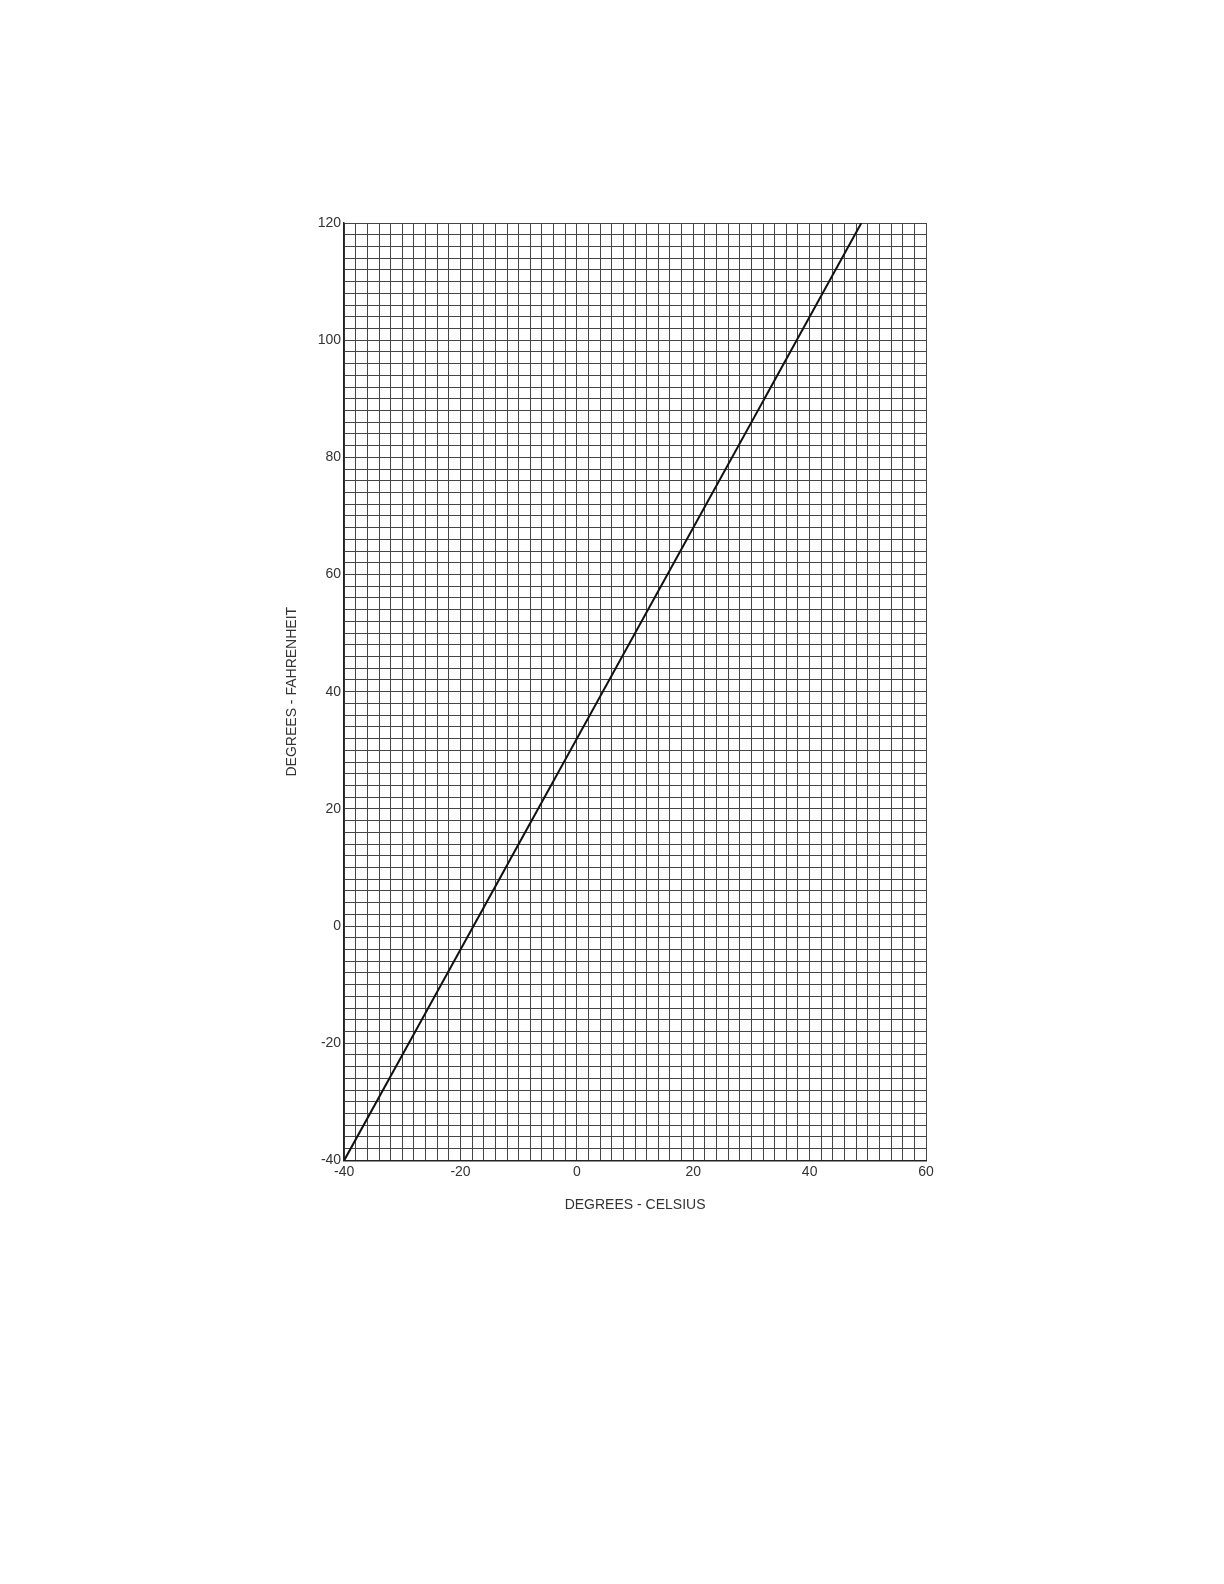 This screenshot has height=1584, width=1224. Describe the element at coordinates (333, 807) in the screenshot. I see `y-tick-label: 20` at that location.